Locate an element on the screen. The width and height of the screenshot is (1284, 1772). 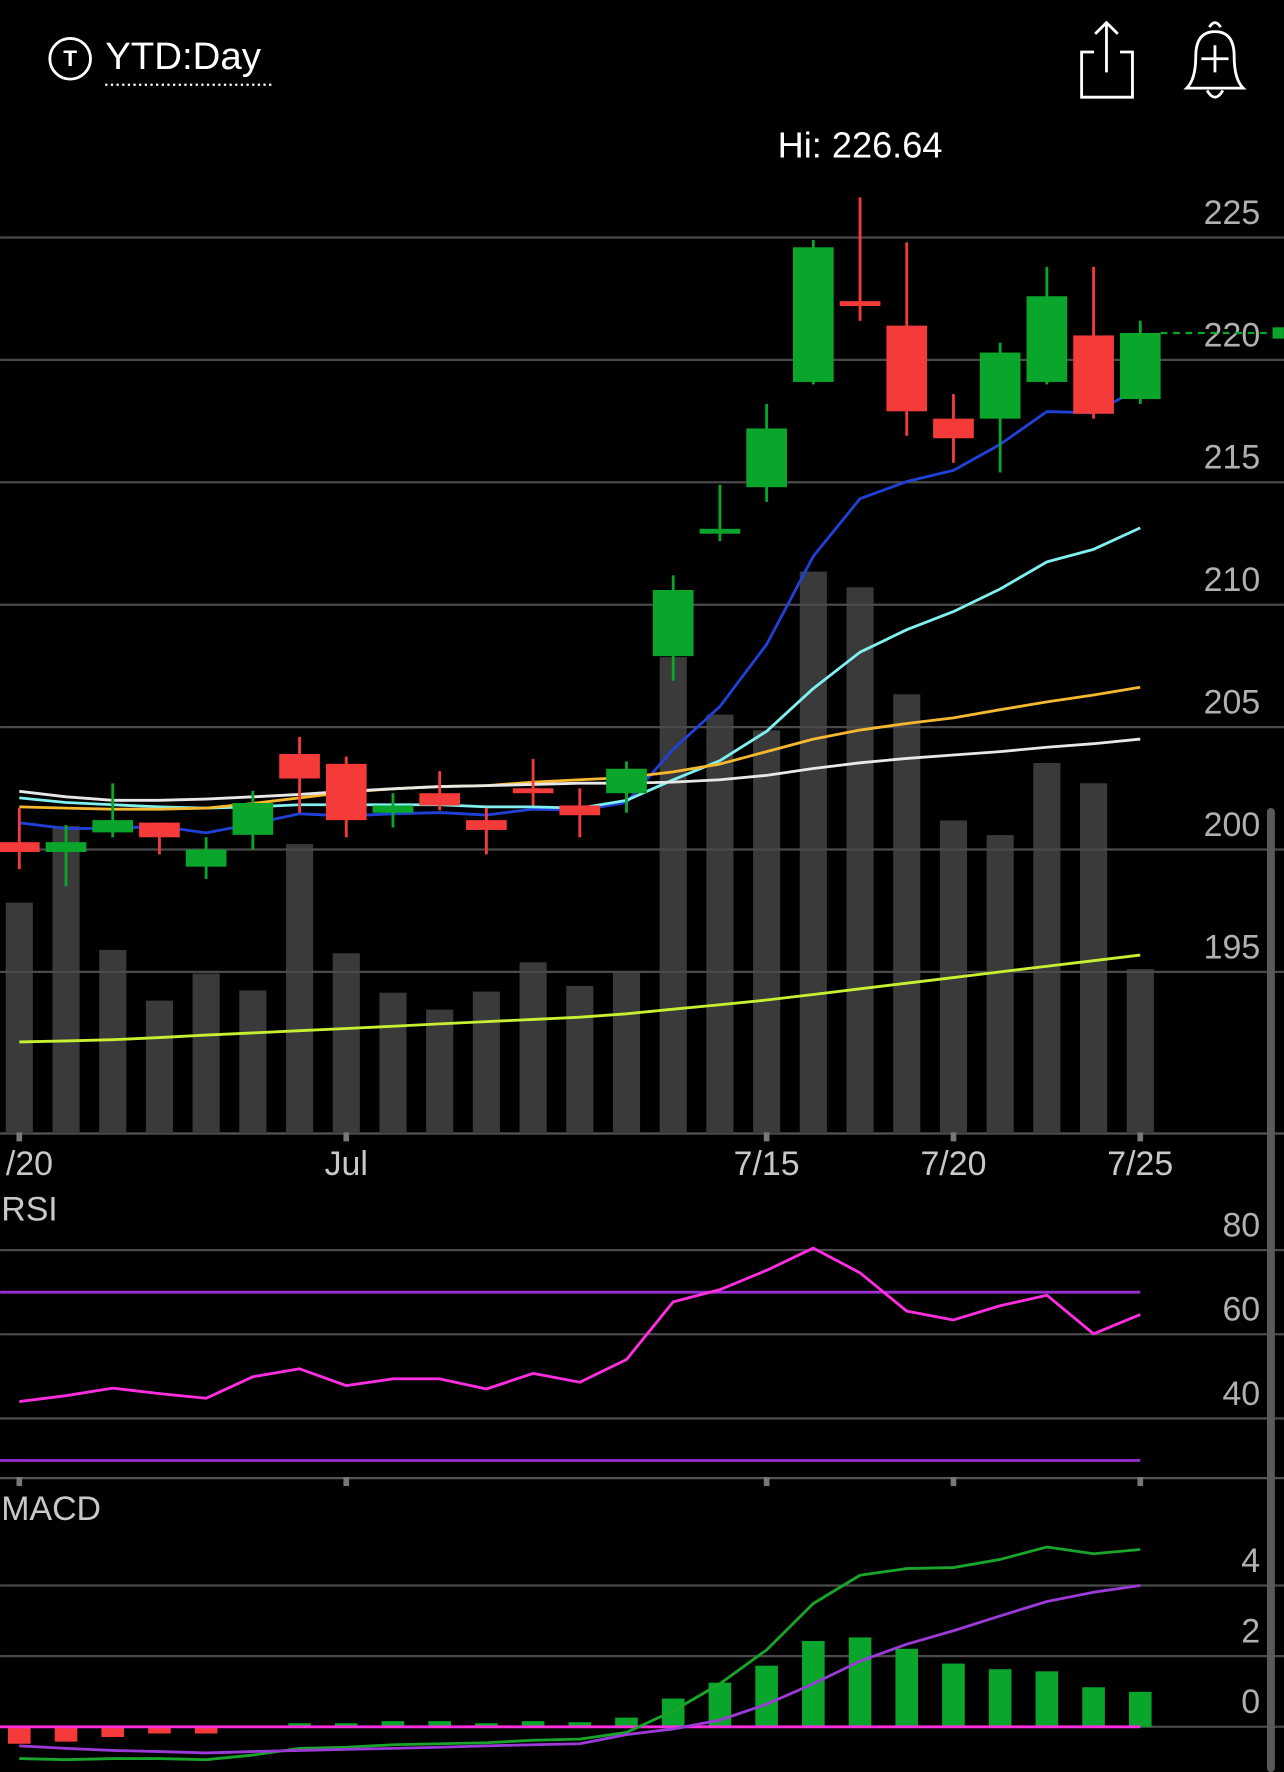
bell-top is located at coordinates (1215, 24).